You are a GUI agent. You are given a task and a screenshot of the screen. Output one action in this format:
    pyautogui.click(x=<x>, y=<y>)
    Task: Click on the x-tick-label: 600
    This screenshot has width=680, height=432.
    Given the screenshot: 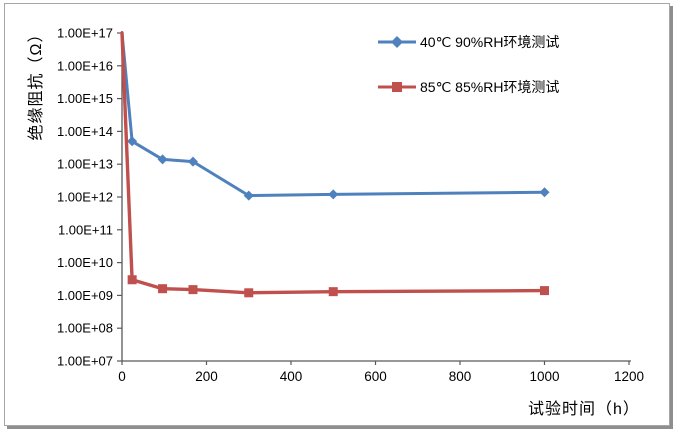 What is the action you would take?
    pyautogui.click(x=375, y=376)
    